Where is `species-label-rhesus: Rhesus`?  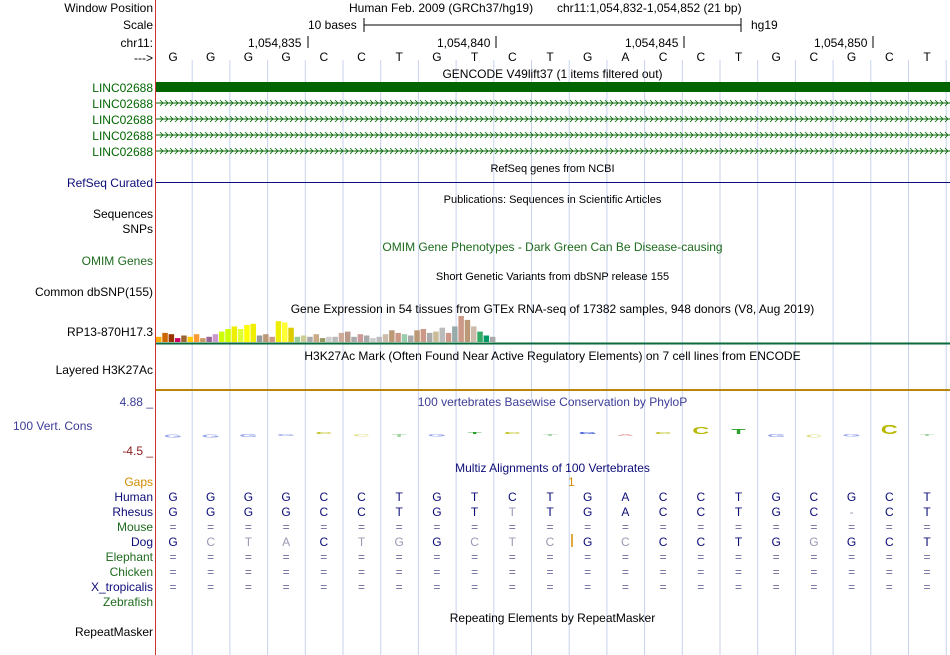 species-label-rhesus: Rhesus is located at coordinates (132, 512).